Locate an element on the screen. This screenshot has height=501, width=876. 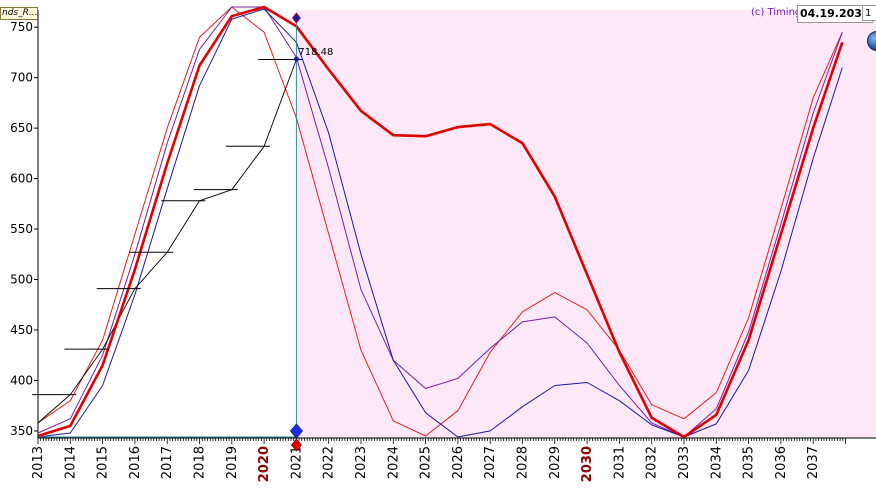
x-tick-label: 2015 is located at coordinates (103, 462).